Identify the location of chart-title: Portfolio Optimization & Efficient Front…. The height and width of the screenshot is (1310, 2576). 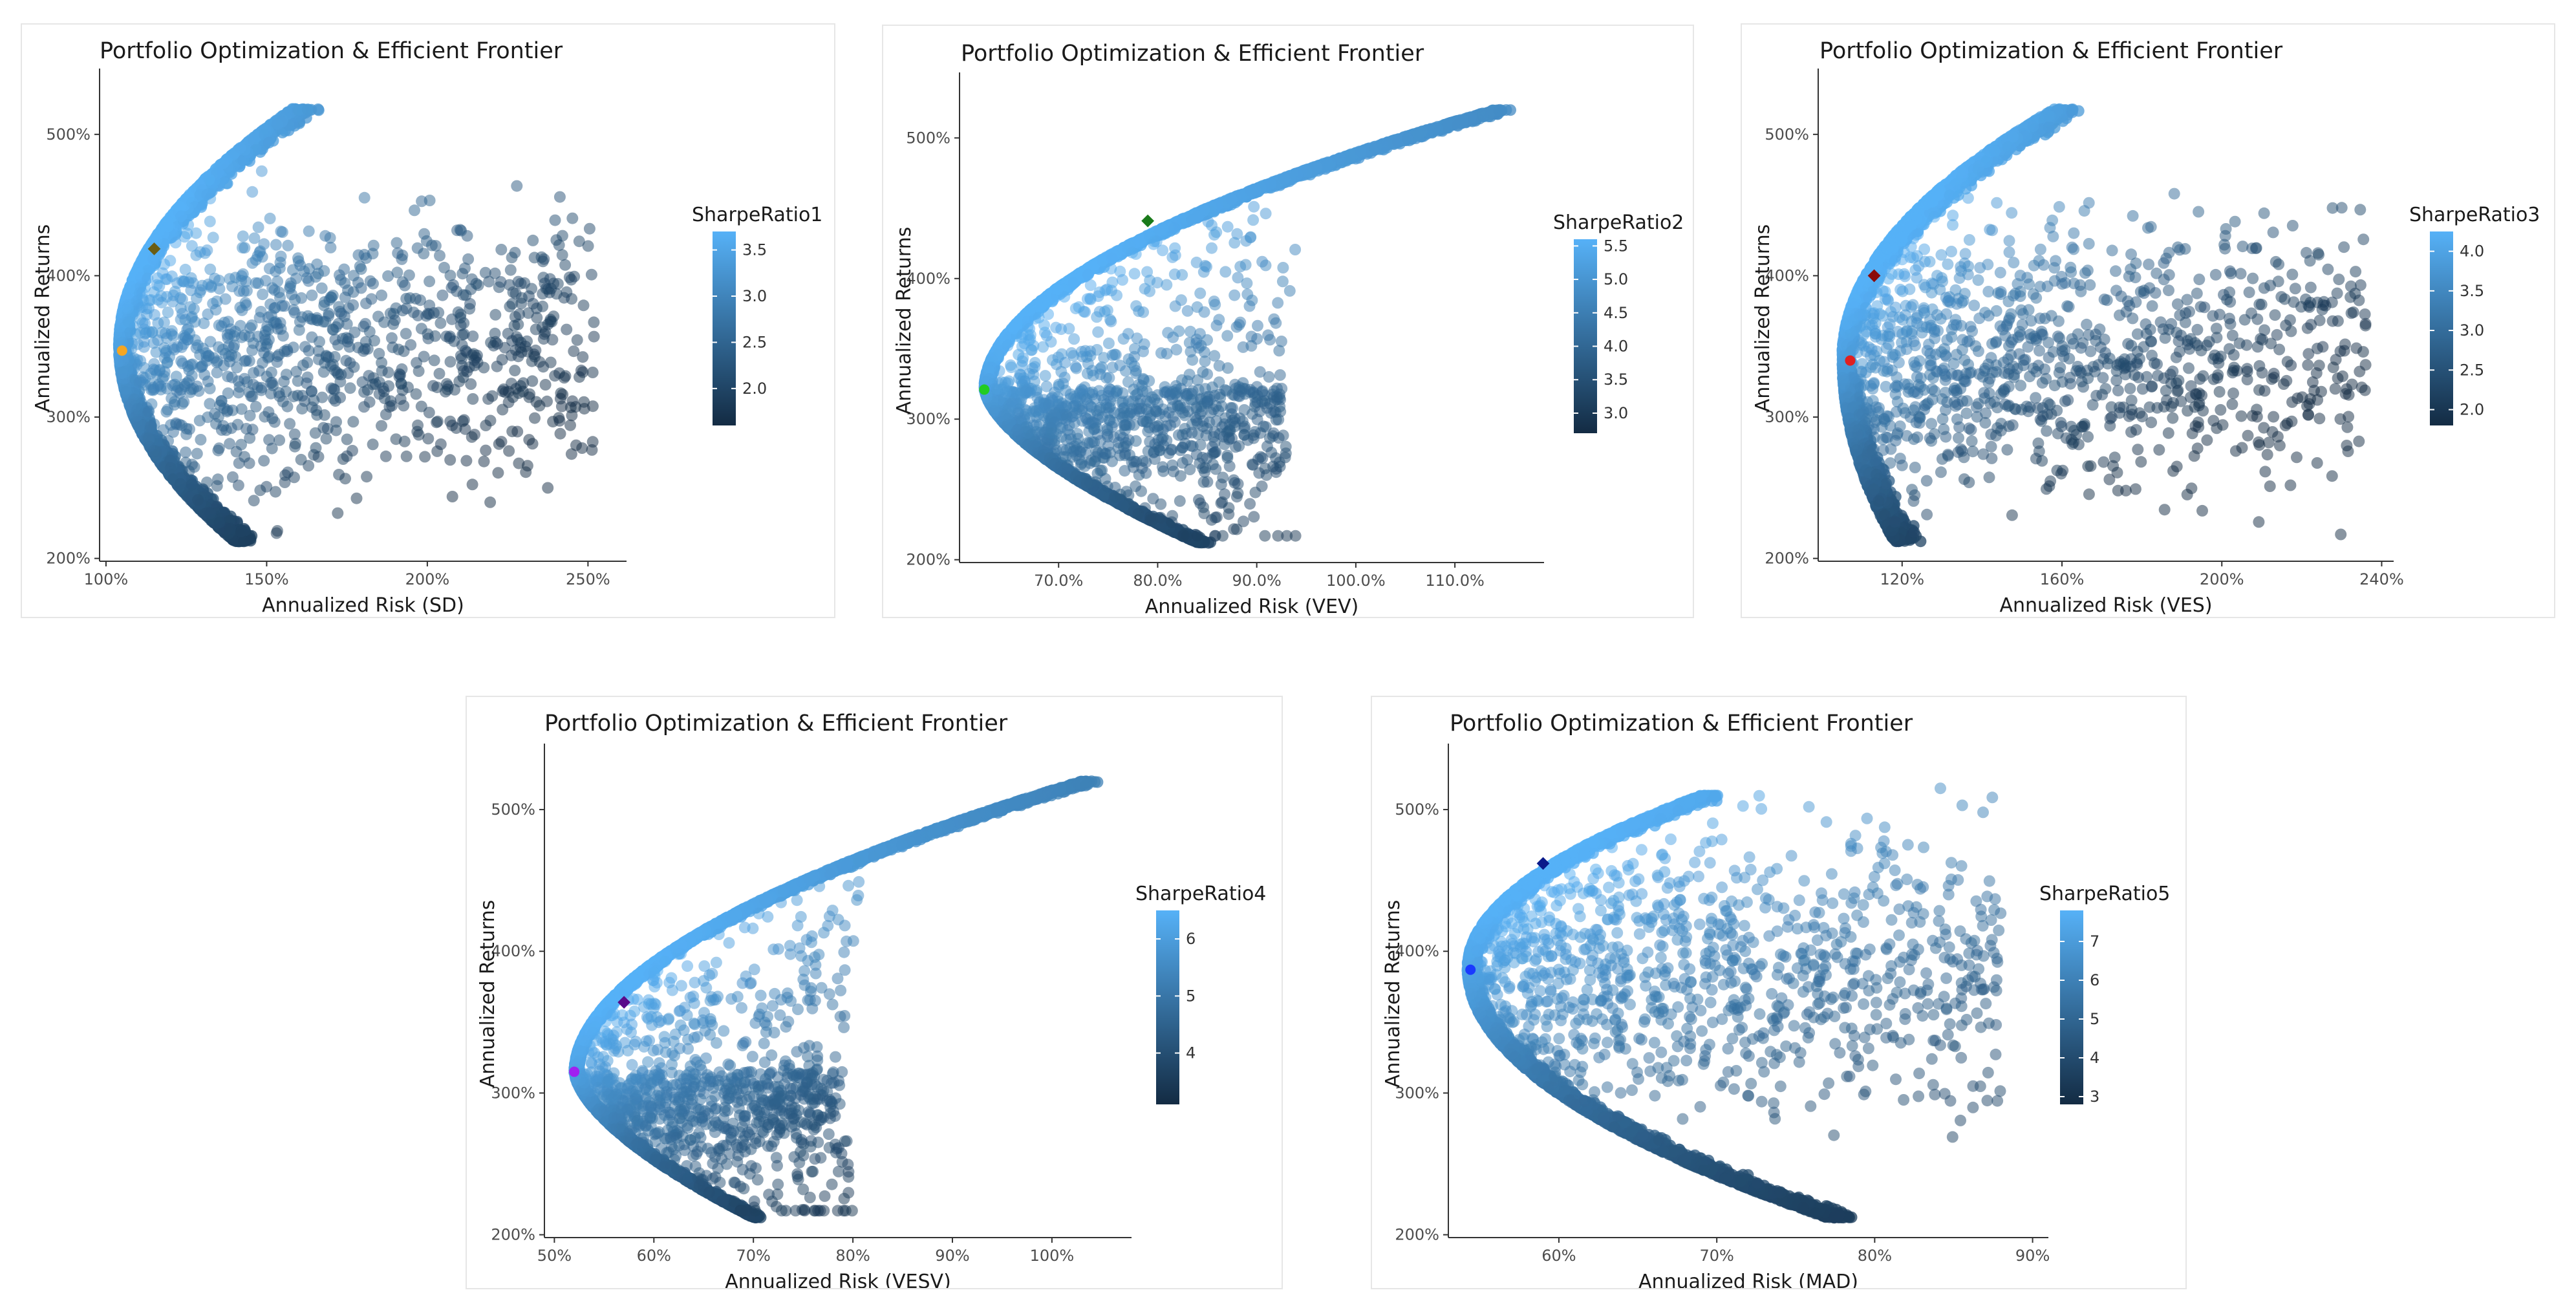
(331, 51).